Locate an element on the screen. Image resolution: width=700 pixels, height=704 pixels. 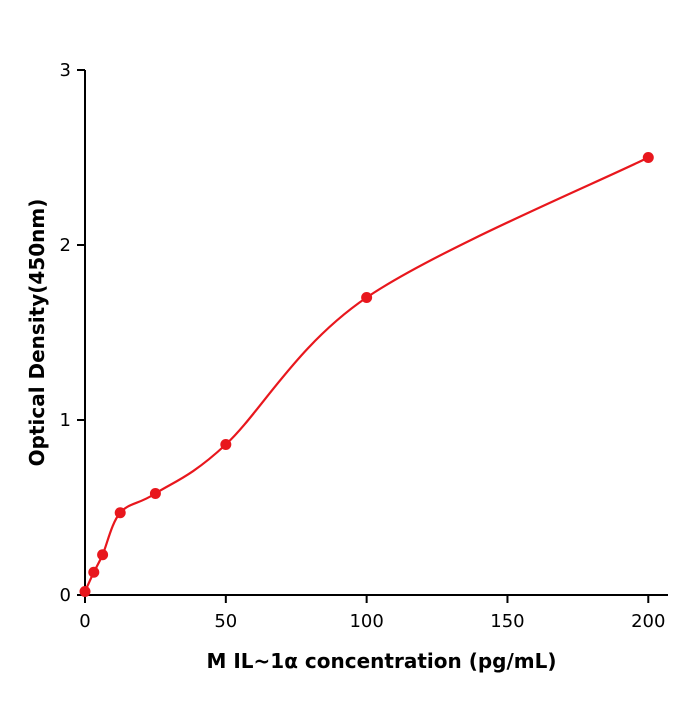
x-axis-title: M IL~1α concentration (pg/mL) is located at coordinates (382, 661).